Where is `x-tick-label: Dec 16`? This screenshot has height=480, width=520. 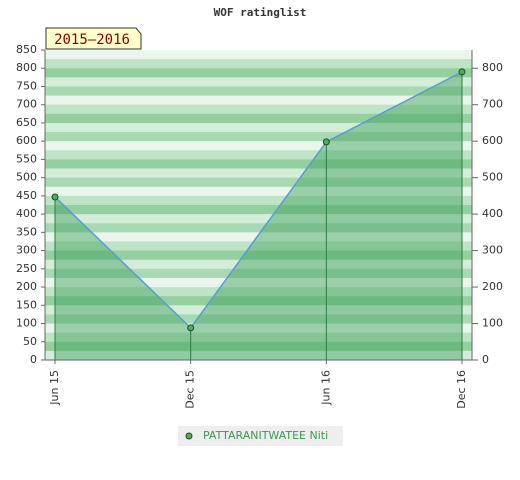 x-tick-label: Dec 16 is located at coordinates (461, 389).